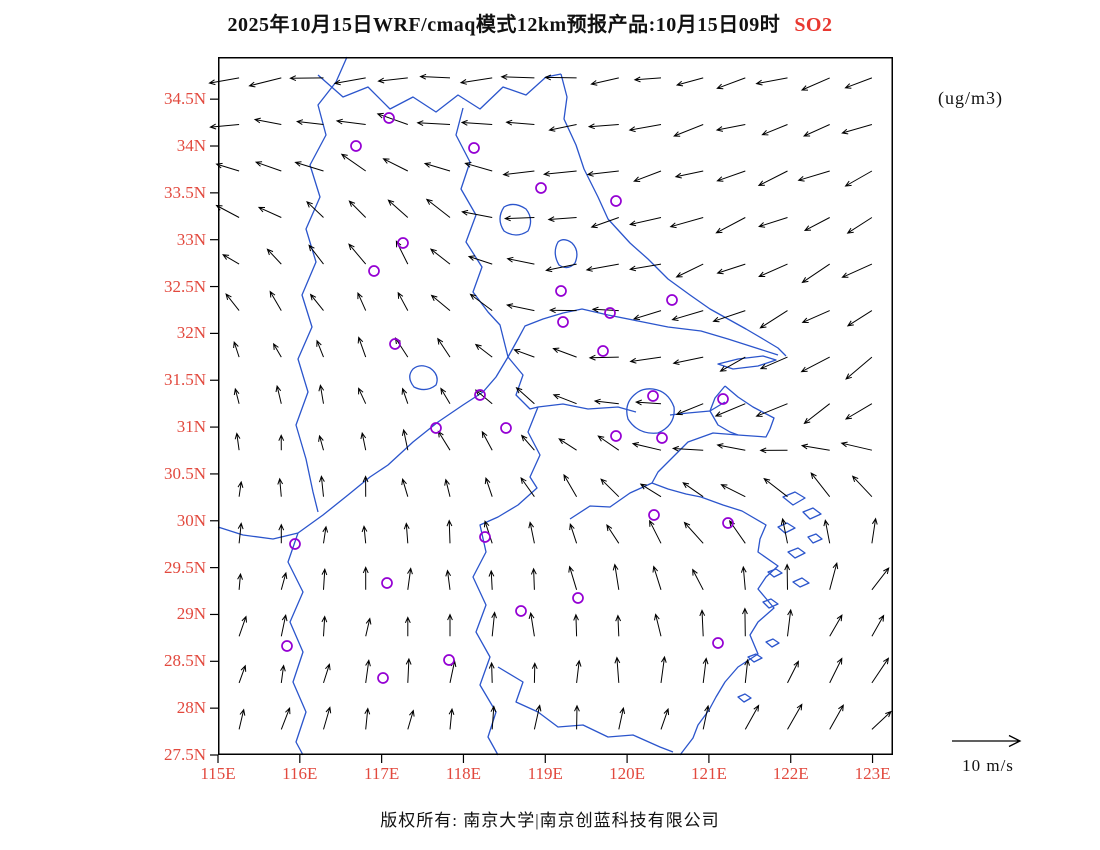  Describe the element at coordinates (184, 473) in the screenshot. I see `y-tick-label: 30.5N` at that location.